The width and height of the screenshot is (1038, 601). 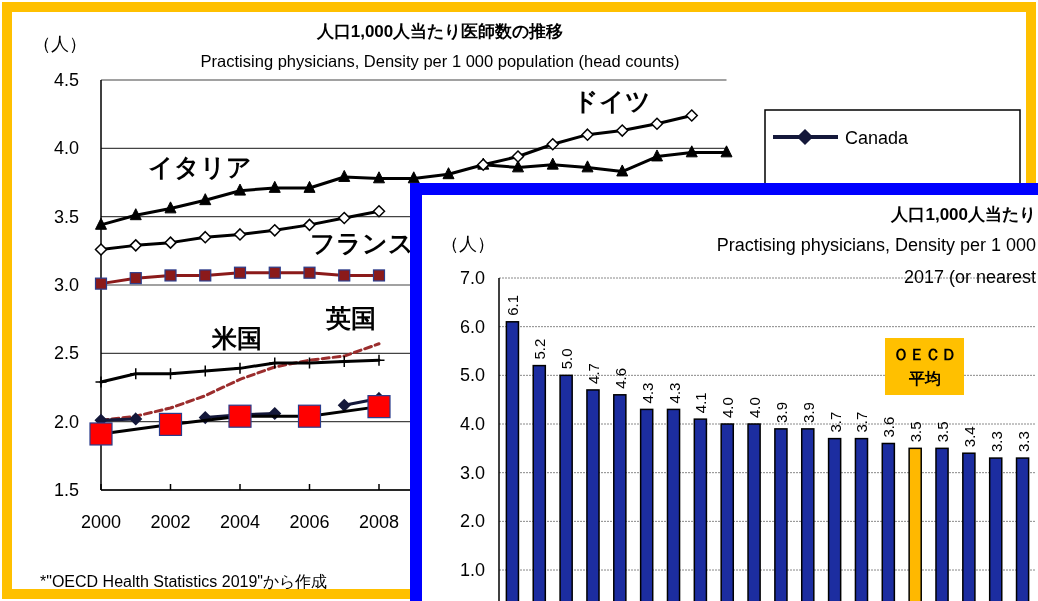 I want to click on data-label: 6.1, so click(x=513, y=305).